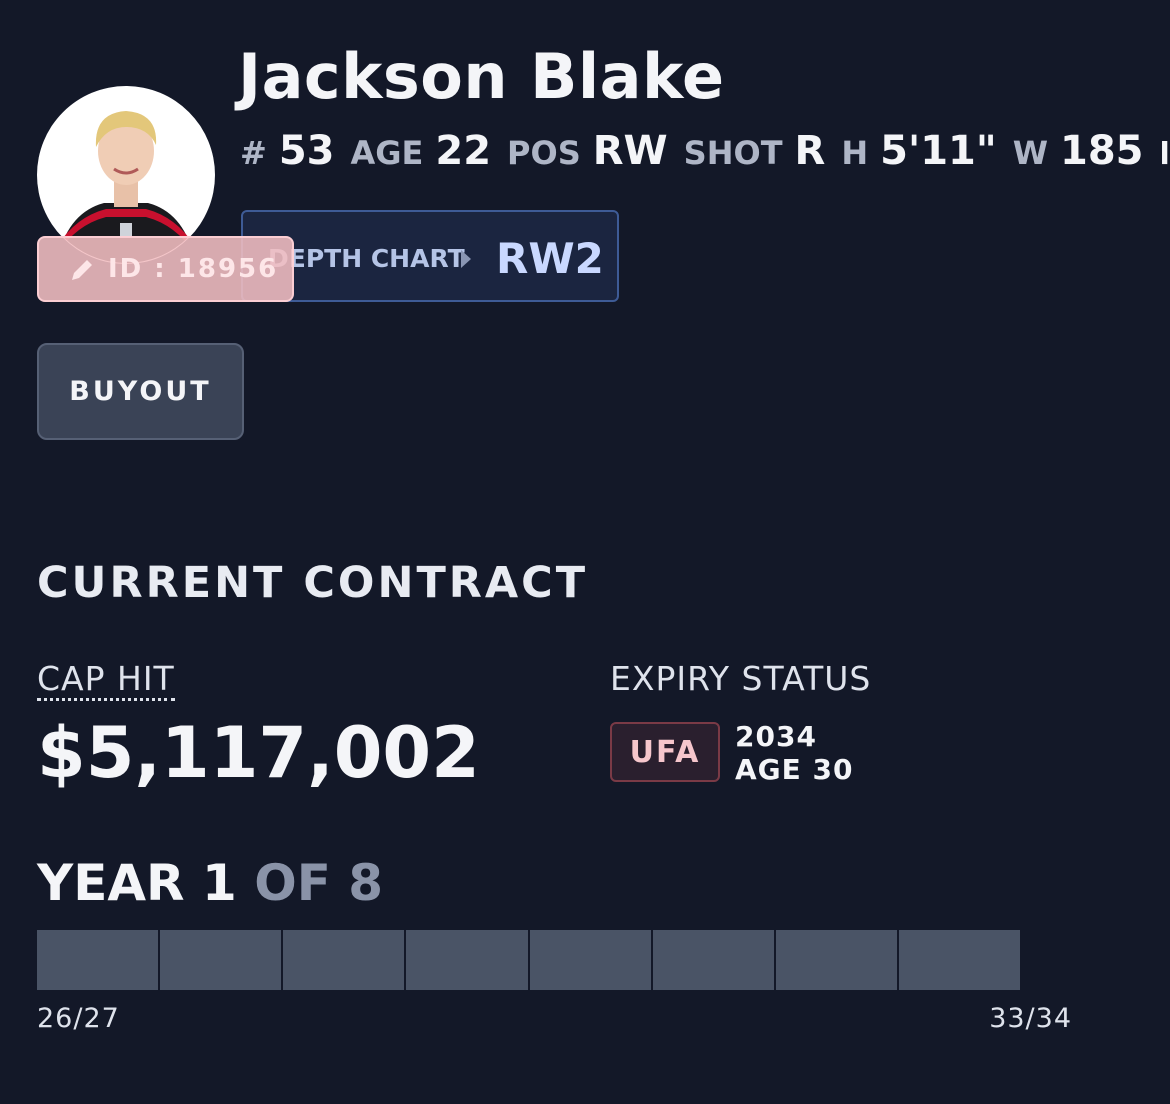 The height and width of the screenshot is (1104, 1170). What do you see at coordinates (82, 270) in the screenshot?
I see `edit-icon` at bounding box center [82, 270].